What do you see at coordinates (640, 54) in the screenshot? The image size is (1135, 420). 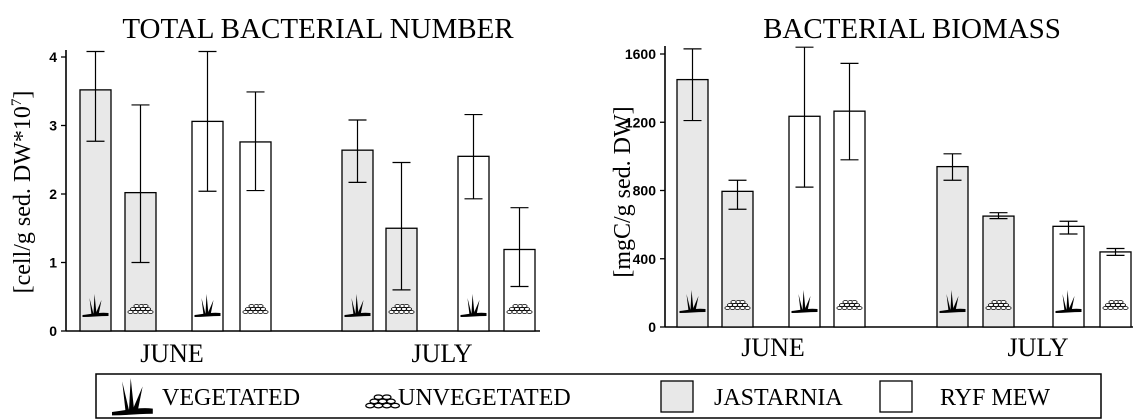 I see `y-tick-label: 1600` at bounding box center [640, 54].